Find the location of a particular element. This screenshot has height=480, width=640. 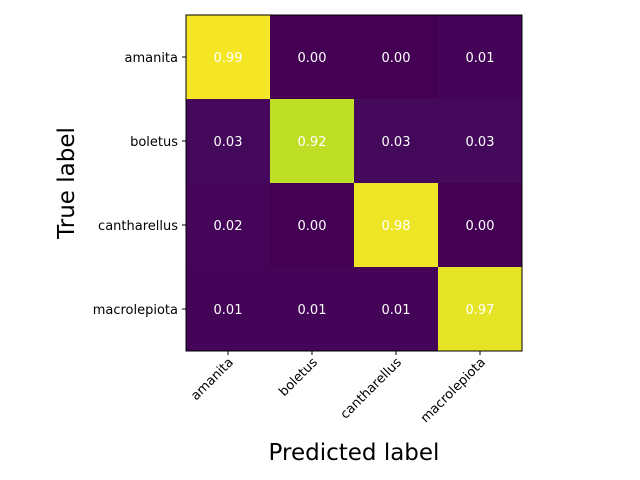

cell-value-label: 0.98 is located at coordinates (396, 226).